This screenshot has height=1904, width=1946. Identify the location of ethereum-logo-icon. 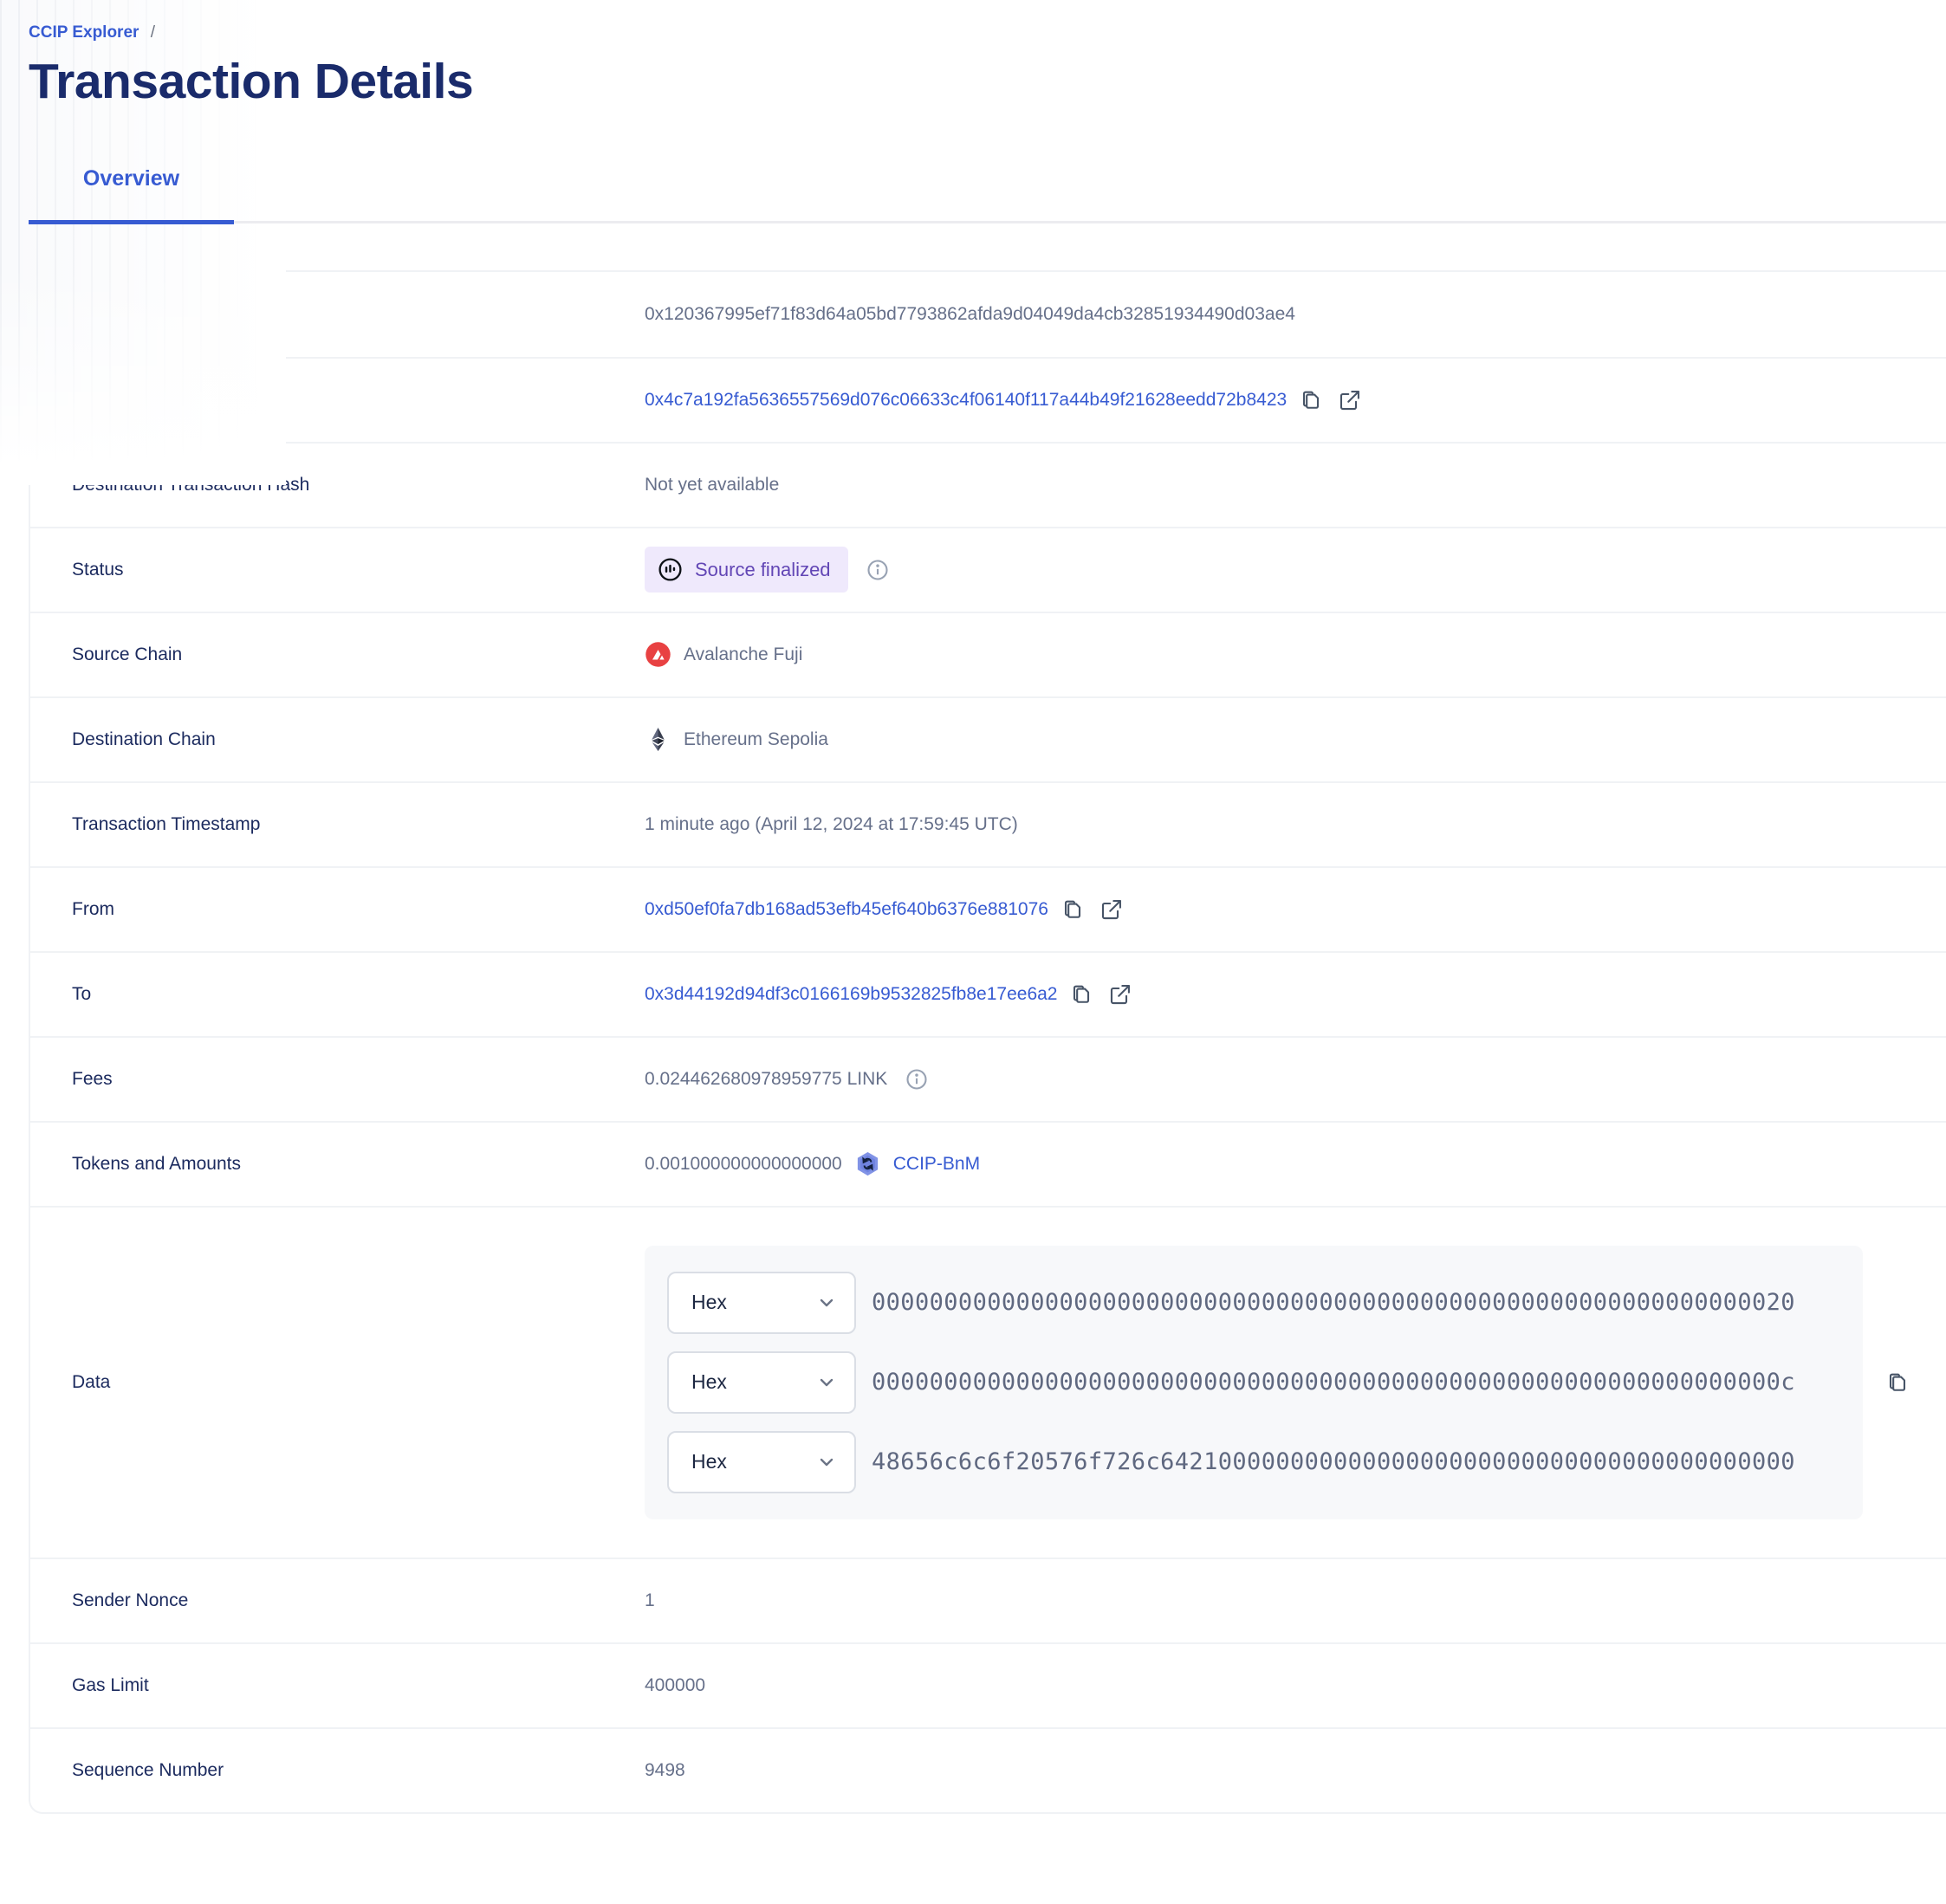
(658, 739).